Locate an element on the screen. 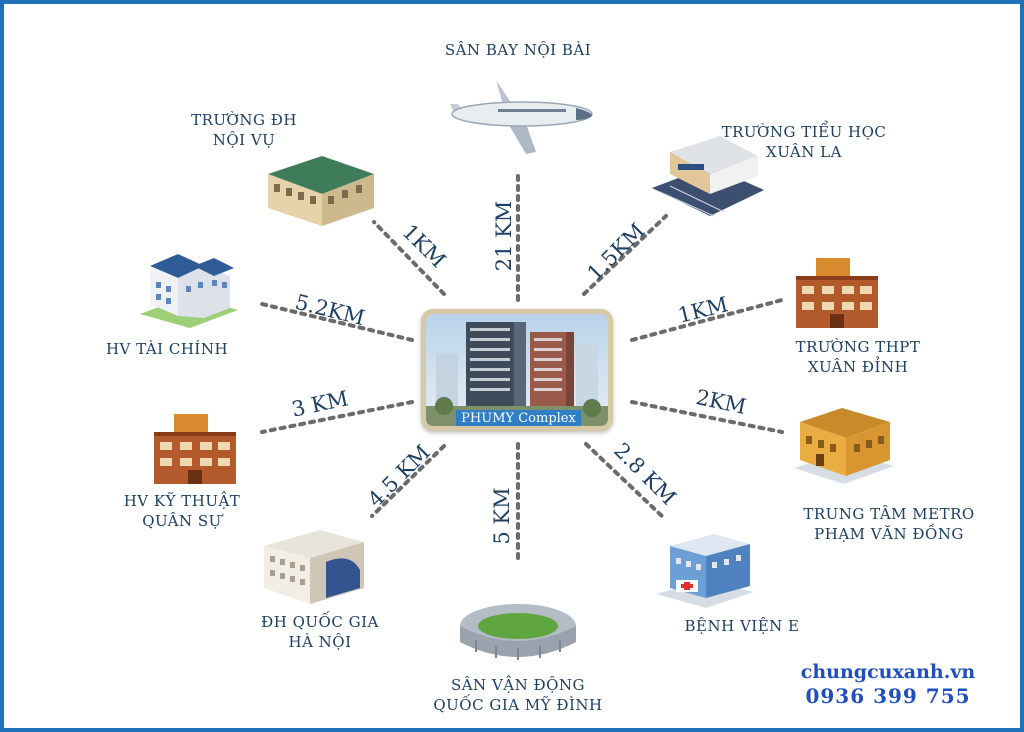 This screenshot has height=732, width=1024. label-hospital: BỆNH VIỆN E is located at coordinates (742, 626).